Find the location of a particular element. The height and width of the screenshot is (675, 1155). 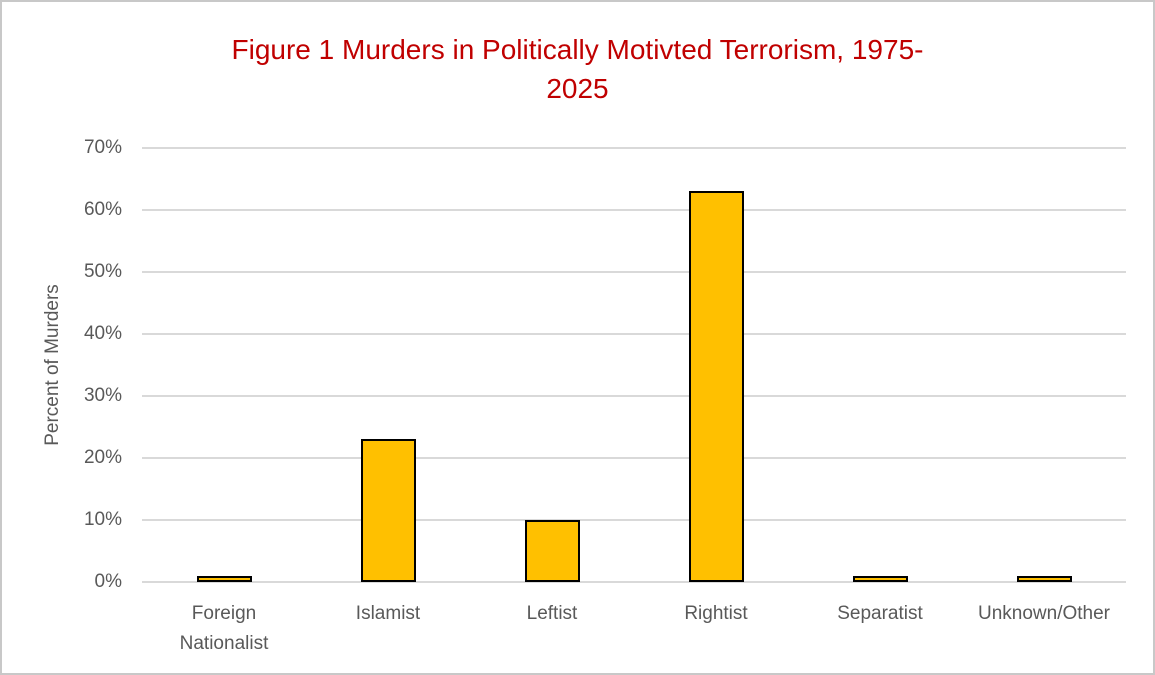

y-tick-label: 70% is located at coordinates (102, 147).